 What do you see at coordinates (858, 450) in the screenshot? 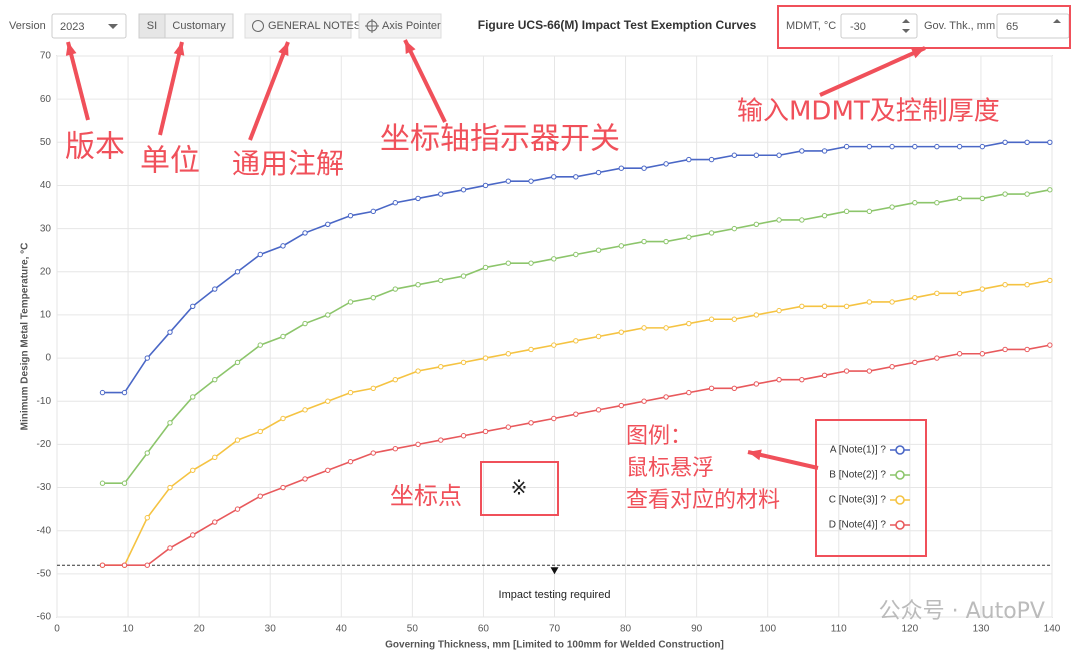
I see `legend-label: A [Note(1)] ?` at bounding box center [858, 450].